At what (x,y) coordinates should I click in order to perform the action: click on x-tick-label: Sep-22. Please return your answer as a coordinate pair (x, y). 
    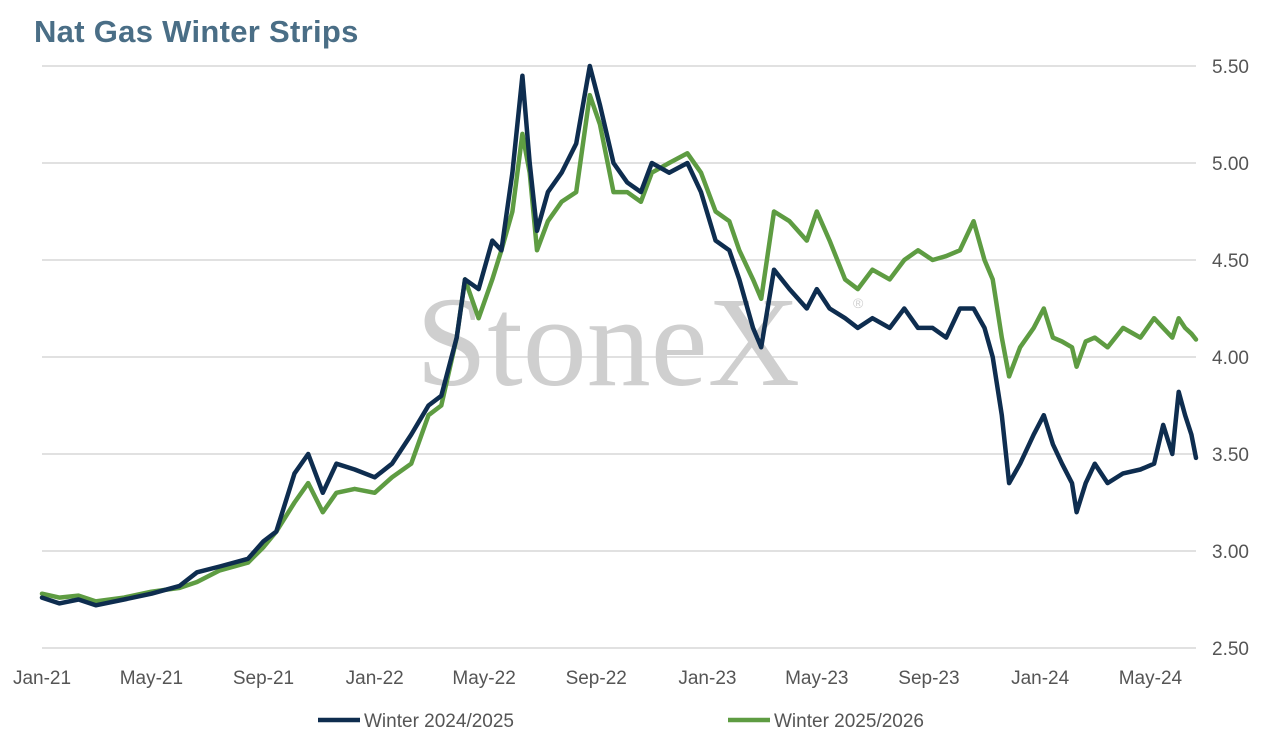
    Looking at the image, I should click on (596, 678).